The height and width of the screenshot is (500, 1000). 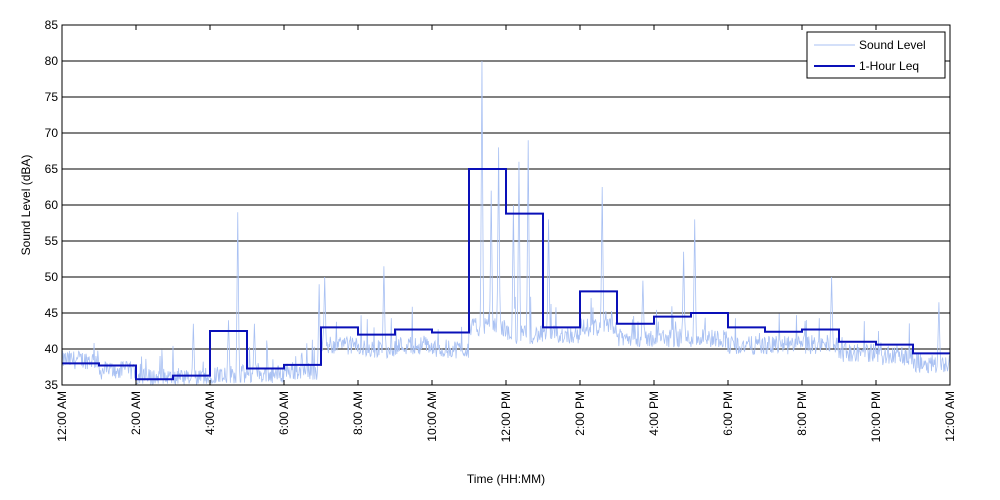 I want to click on y-tick-label: 35, so click(x=52, y=385).